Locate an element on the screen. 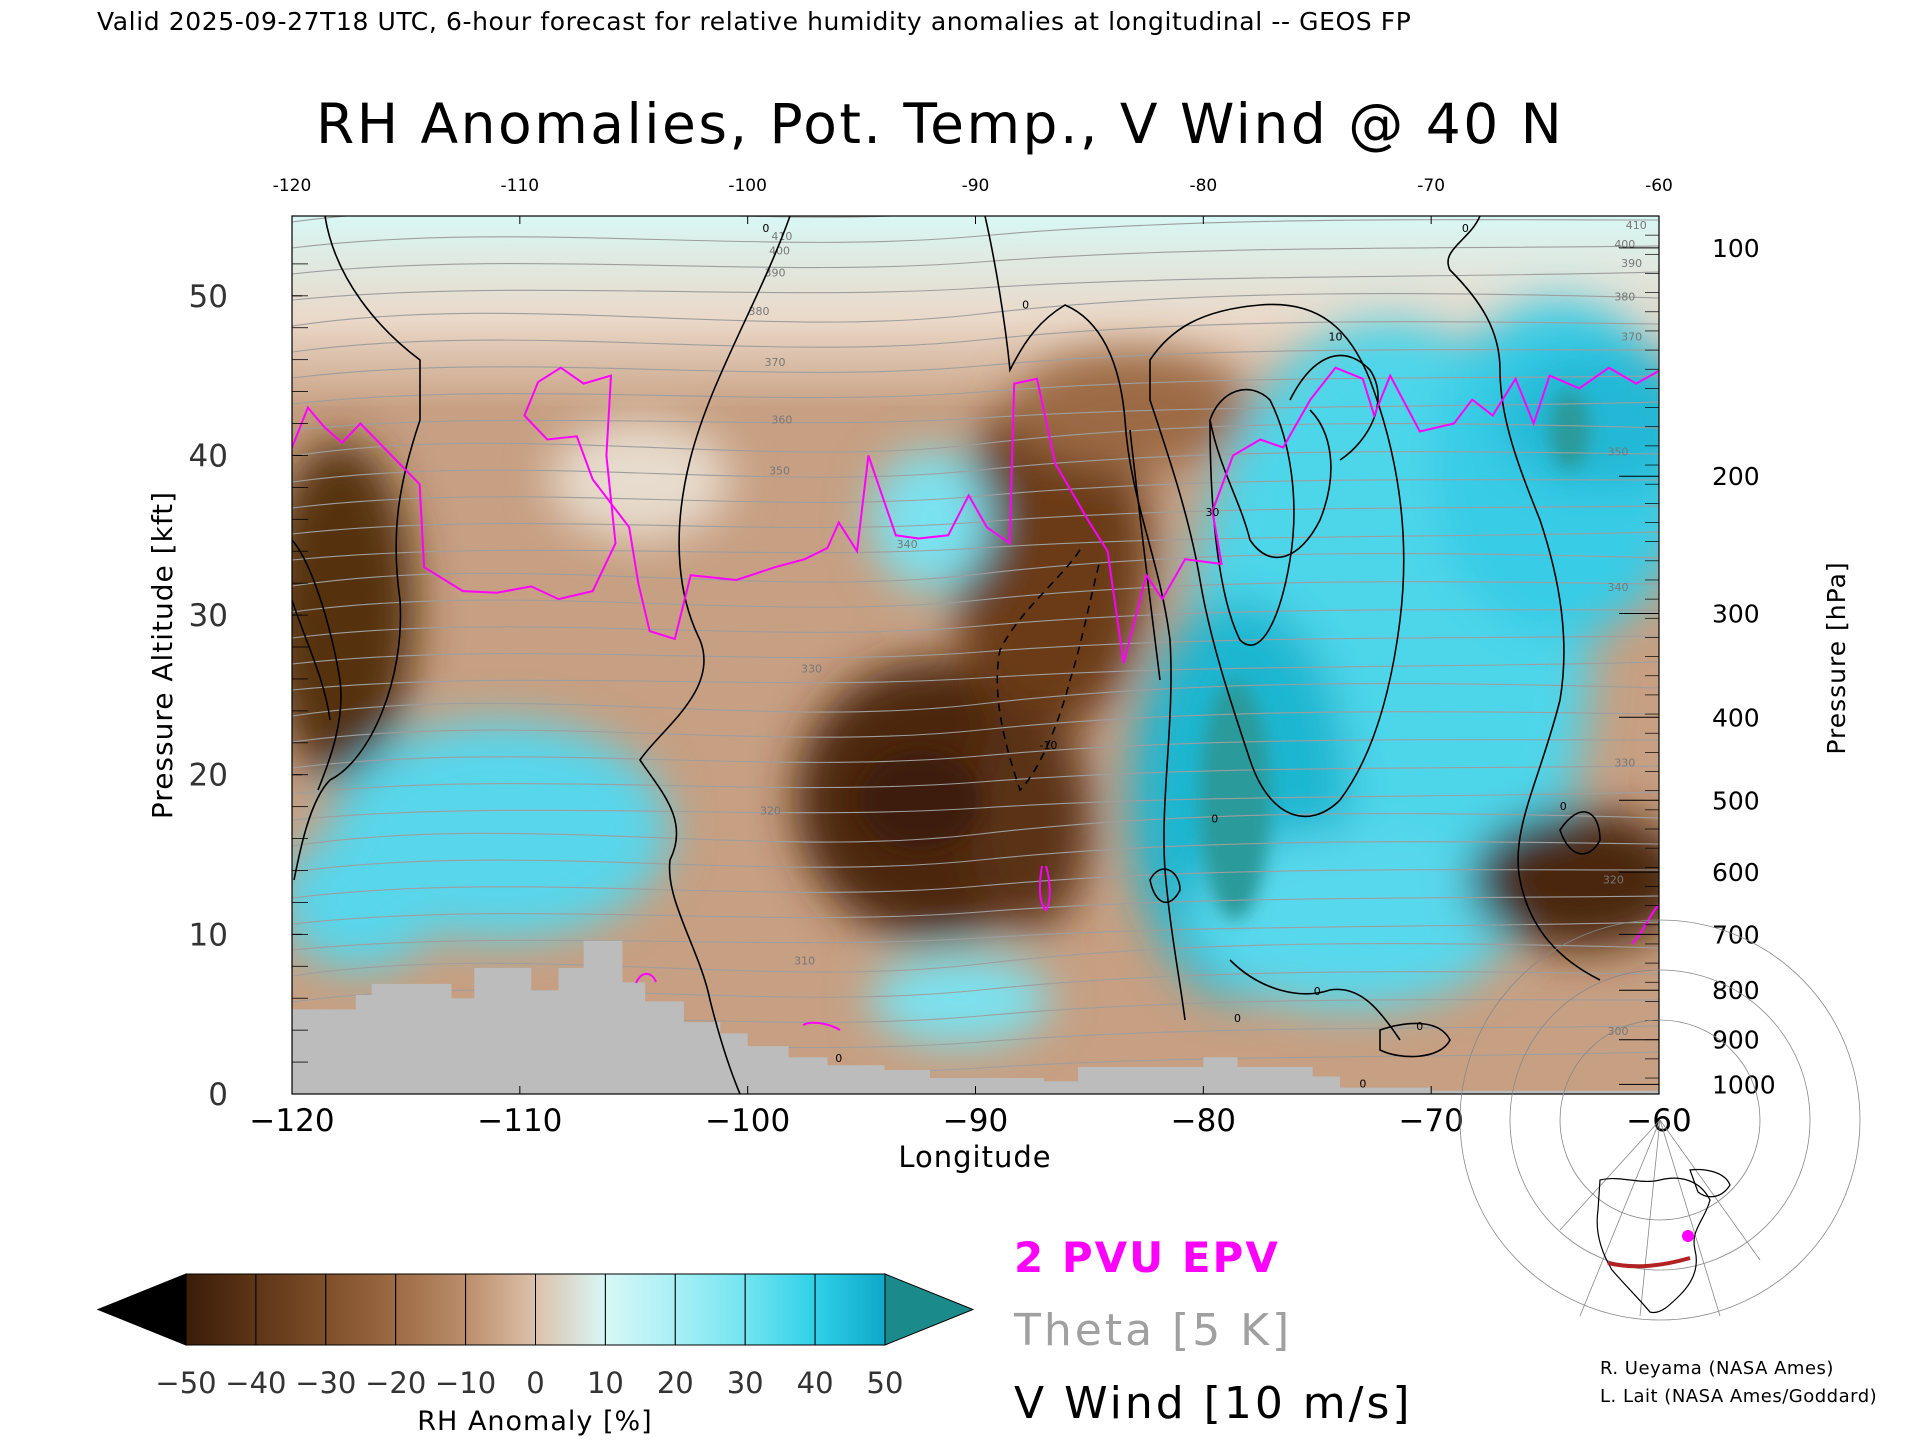 The width and height of the screenshot is (1920, 1440). legend-epv: 2 PVU EPV is located at coordinates (1147, 1257).